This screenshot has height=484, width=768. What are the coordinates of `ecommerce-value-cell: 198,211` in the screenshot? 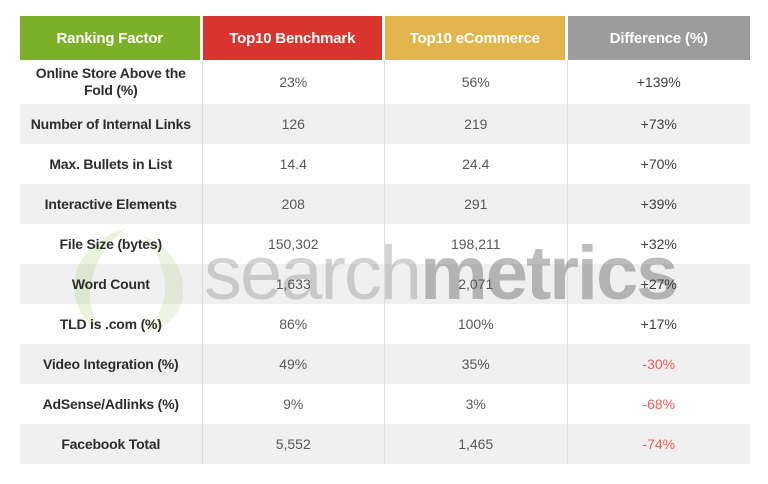 It's located at (476, 244).